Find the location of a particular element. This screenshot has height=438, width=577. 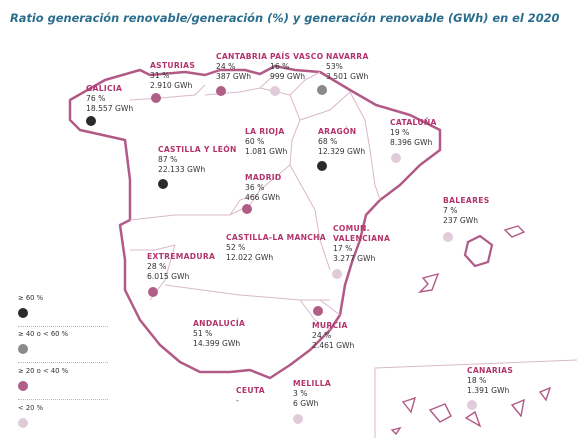

label-asturias: ASTURIAS 31 % 2.910 GWh is located at coordinates (172, 76).